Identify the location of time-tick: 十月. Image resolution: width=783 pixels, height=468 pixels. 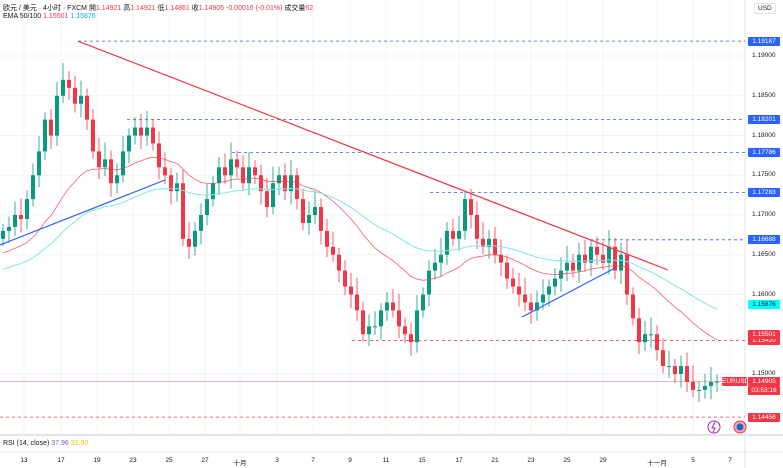
(240, 463).